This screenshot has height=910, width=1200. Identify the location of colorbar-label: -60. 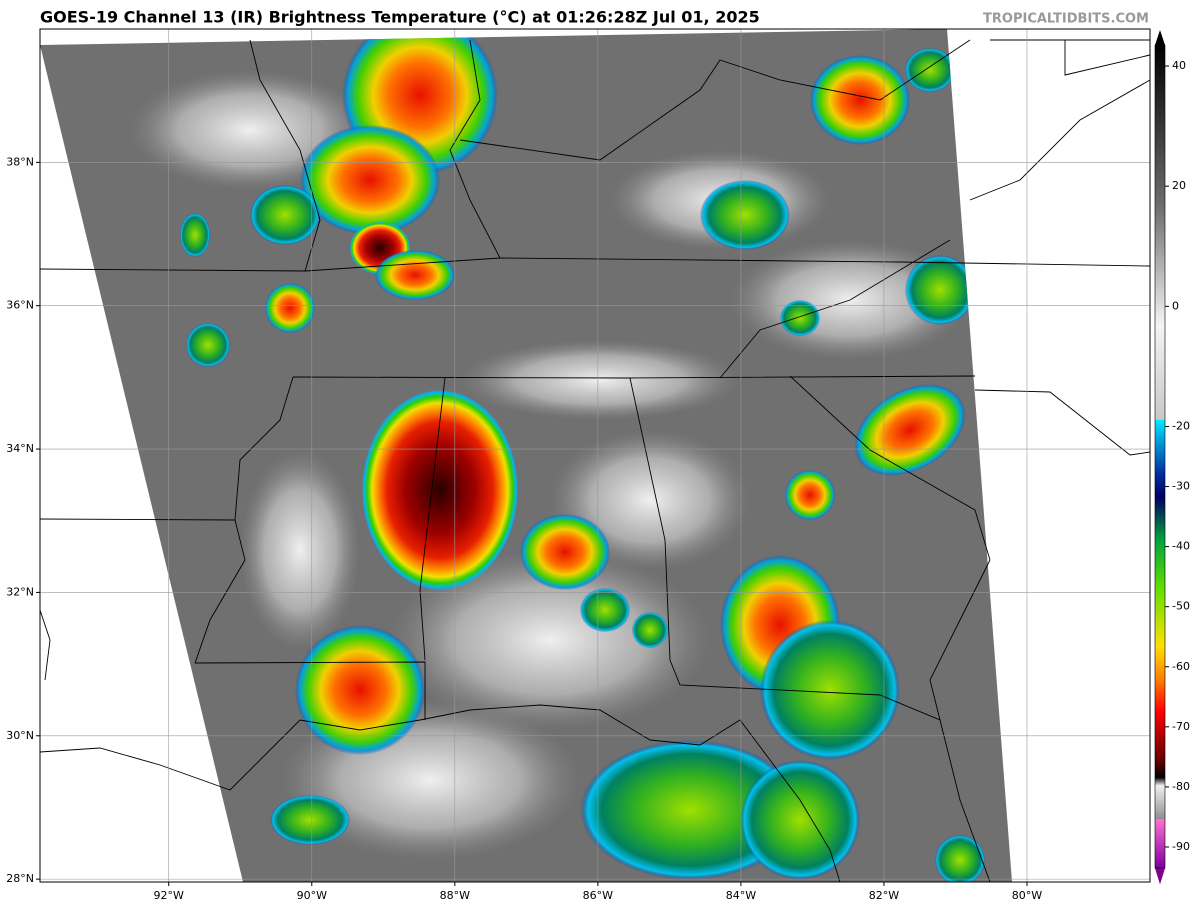
(1181, 666).